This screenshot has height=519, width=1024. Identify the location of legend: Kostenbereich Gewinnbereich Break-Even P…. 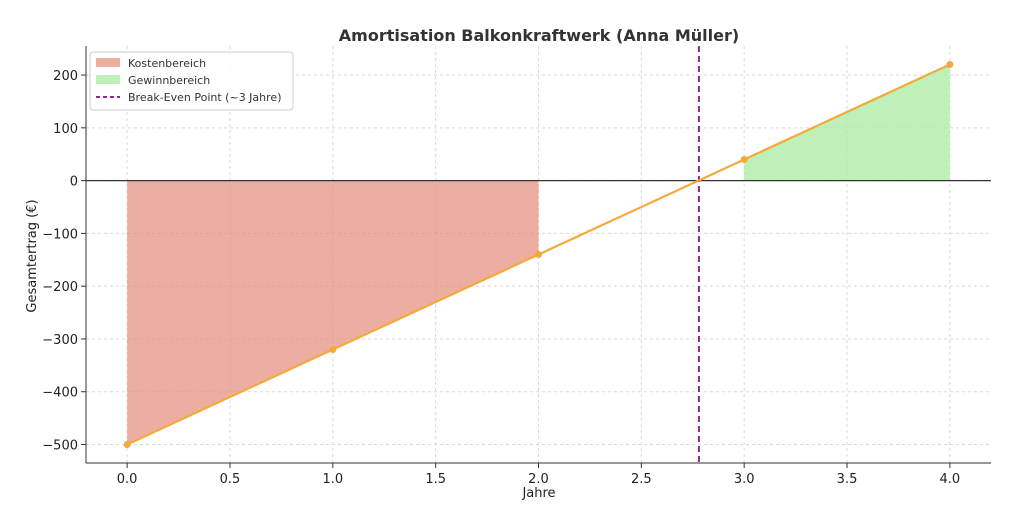
(191, 81).